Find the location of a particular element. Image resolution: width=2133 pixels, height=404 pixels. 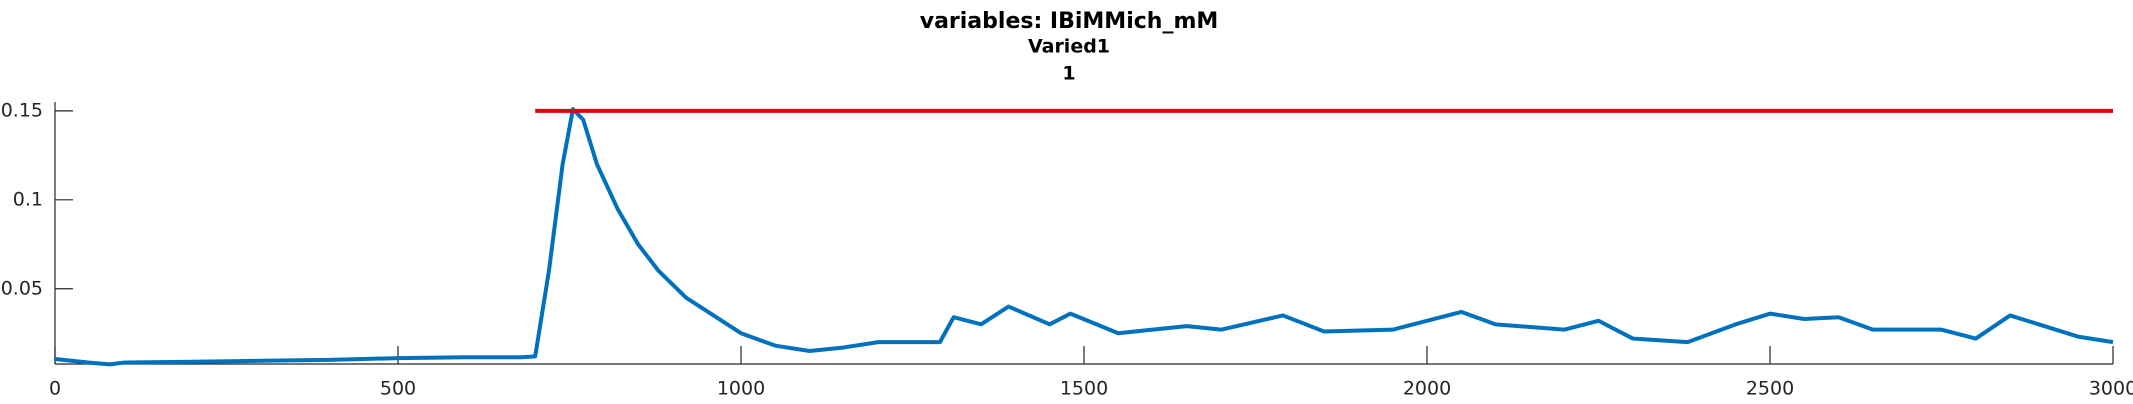

x-tick-label: 3000 is located at coordinates (2111, 389).